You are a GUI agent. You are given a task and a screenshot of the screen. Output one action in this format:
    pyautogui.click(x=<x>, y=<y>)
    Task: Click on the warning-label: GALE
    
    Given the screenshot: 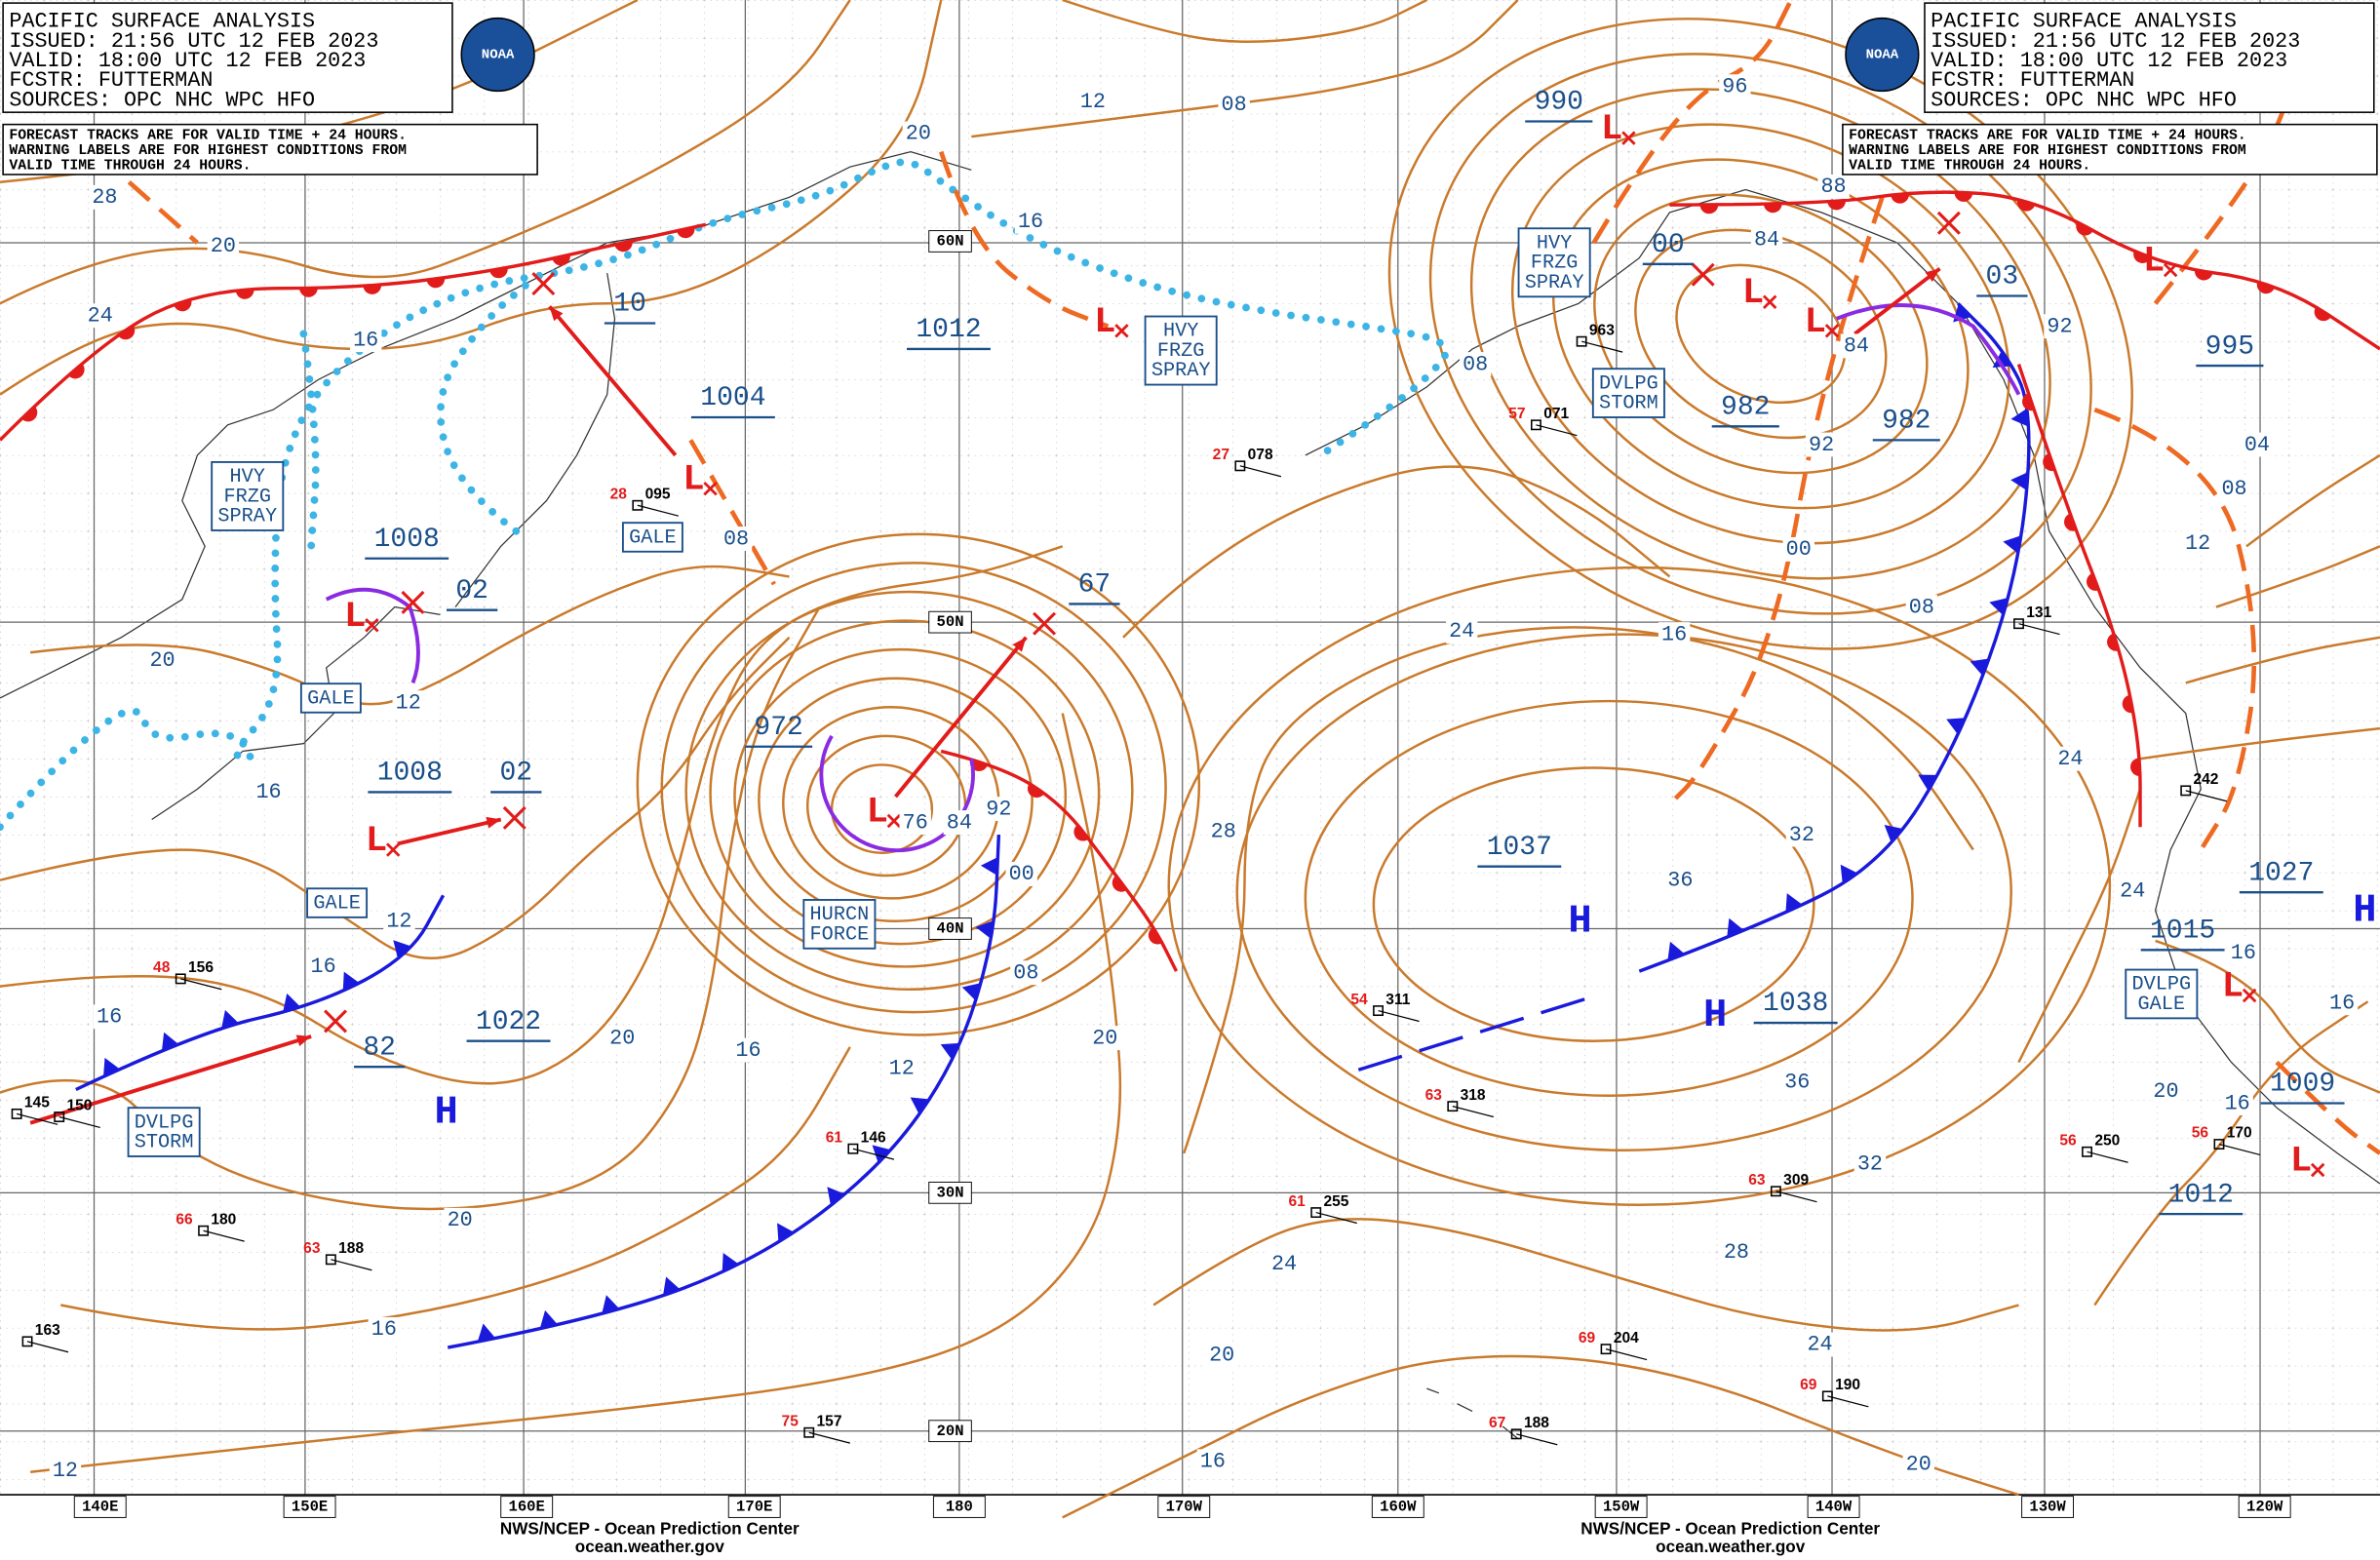 What is the action you would take?
    pyautogui.click(x=331, y=698)
    